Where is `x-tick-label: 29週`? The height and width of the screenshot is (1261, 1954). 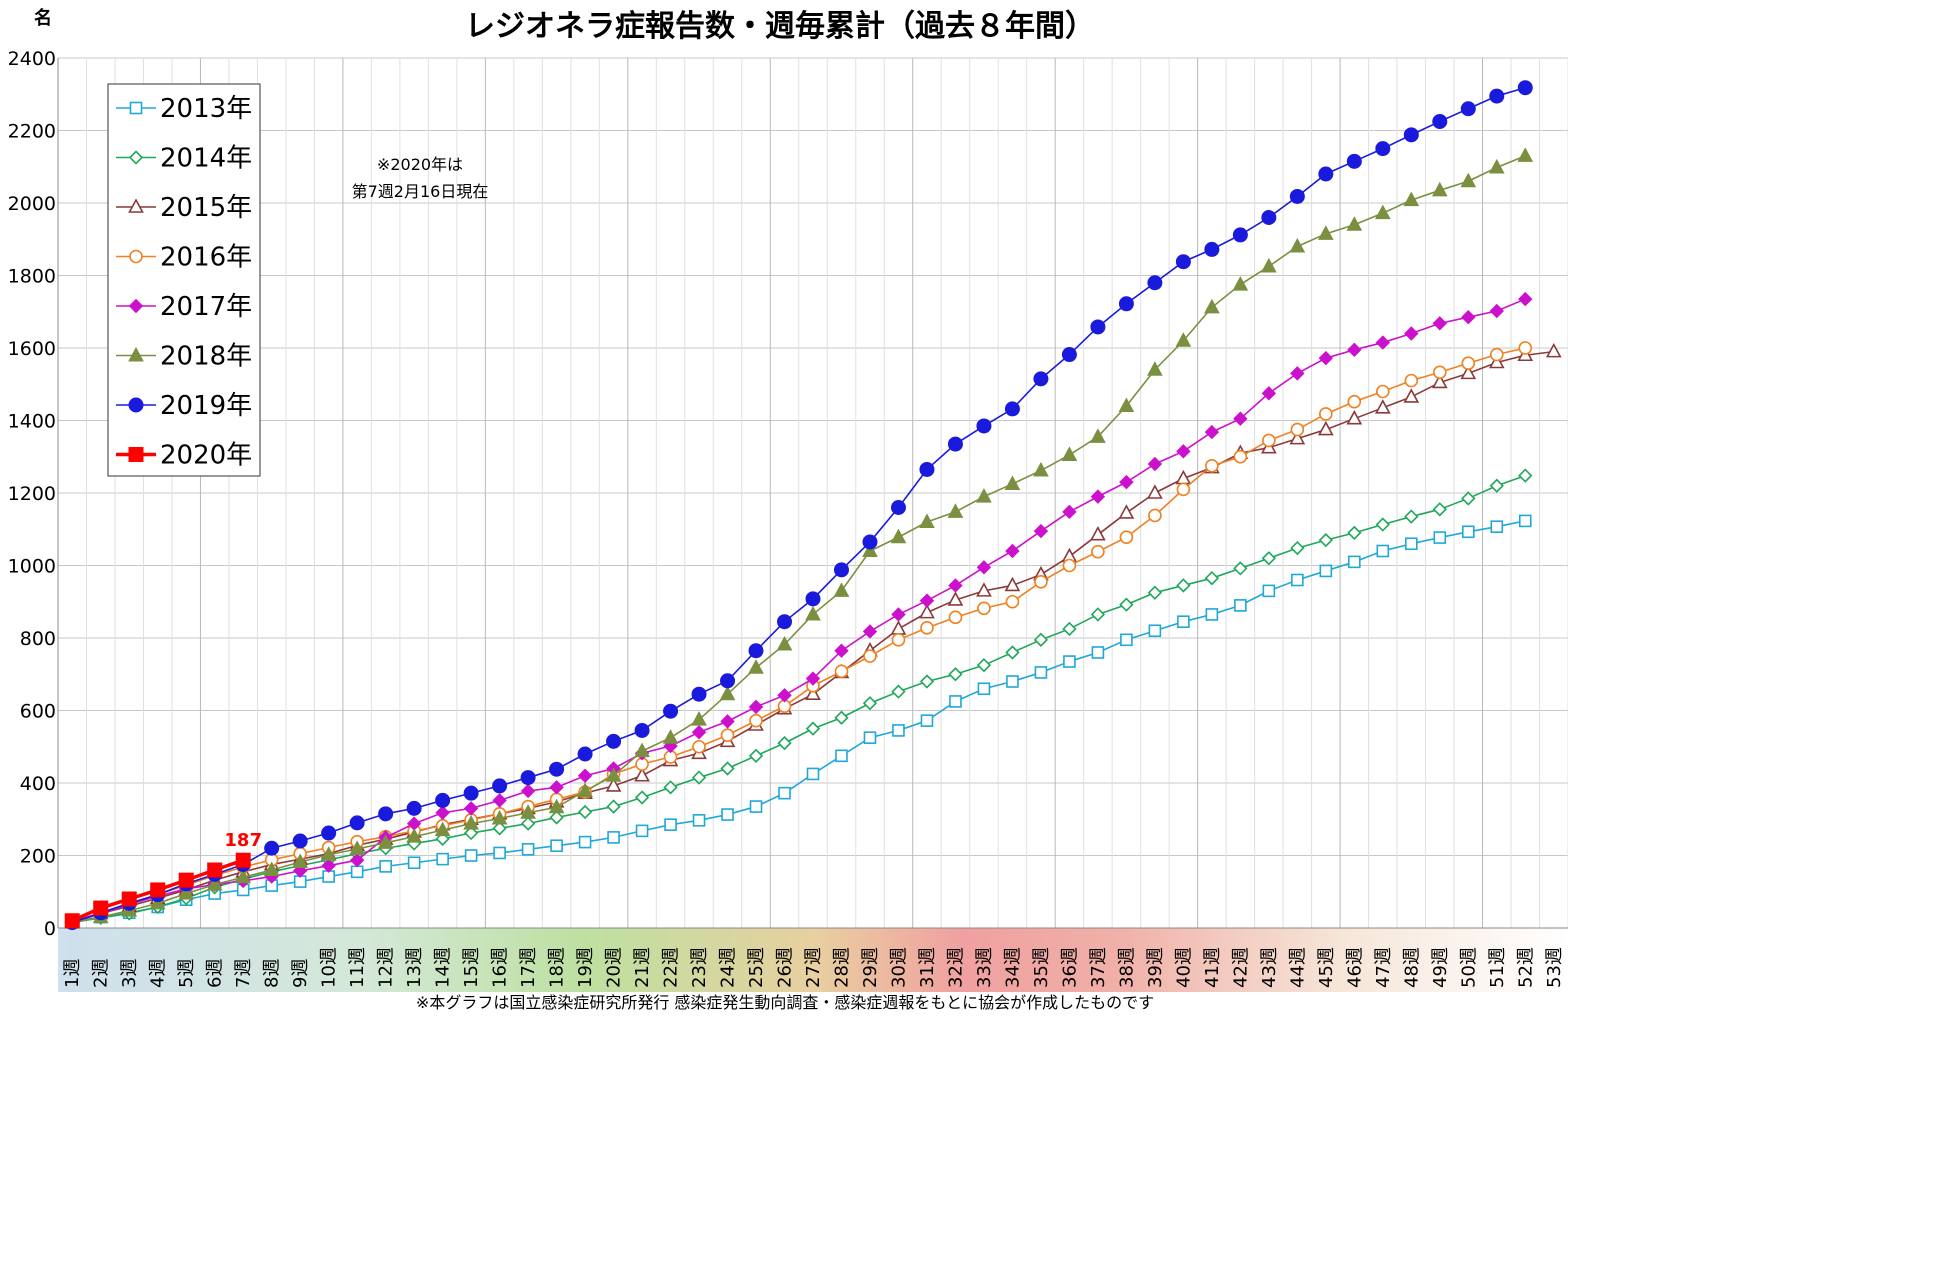 x-tick-label: 29週 is located at coordinates (870, 967).